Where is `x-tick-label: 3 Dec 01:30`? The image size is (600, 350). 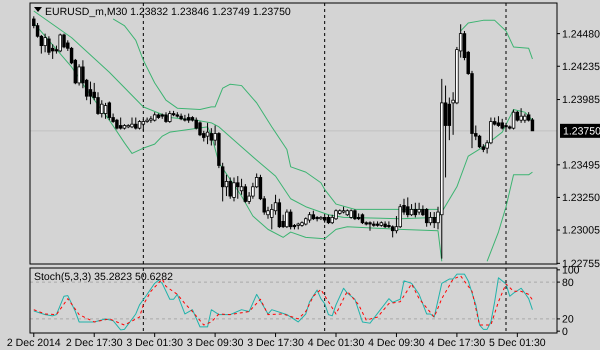 x-tick-label: 3 Dec 01:30 is located at coordinates (155, 343).